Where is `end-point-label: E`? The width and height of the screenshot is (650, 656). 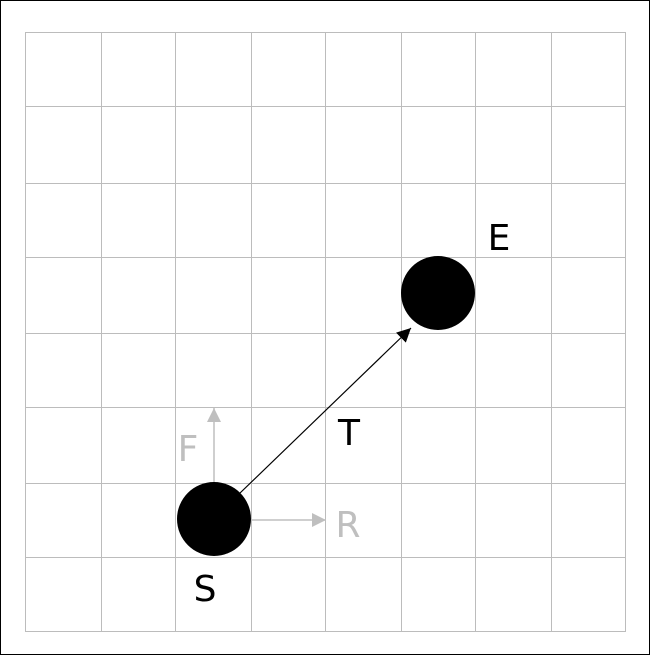
end-point-label: E is located at coordinates (499, 238).